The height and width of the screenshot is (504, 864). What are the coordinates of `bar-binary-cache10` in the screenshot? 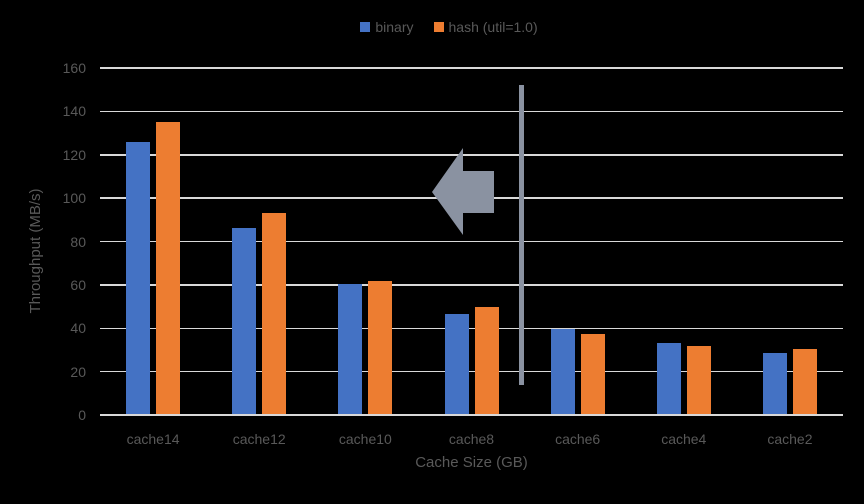 It's located at (350, 349).